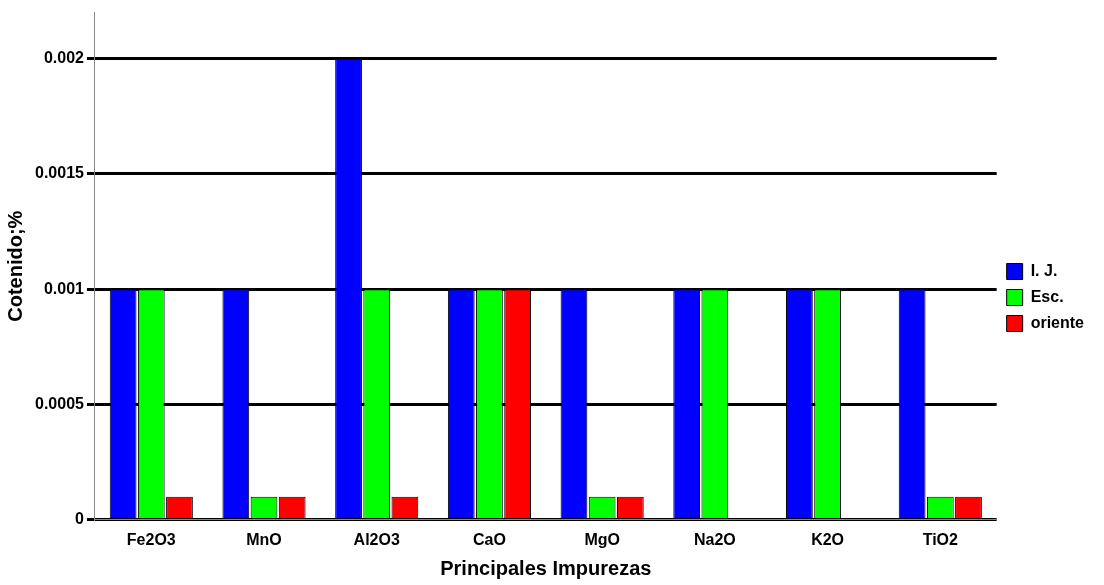  I want to click on x-tick-label: TiO2, so click(940, 539).